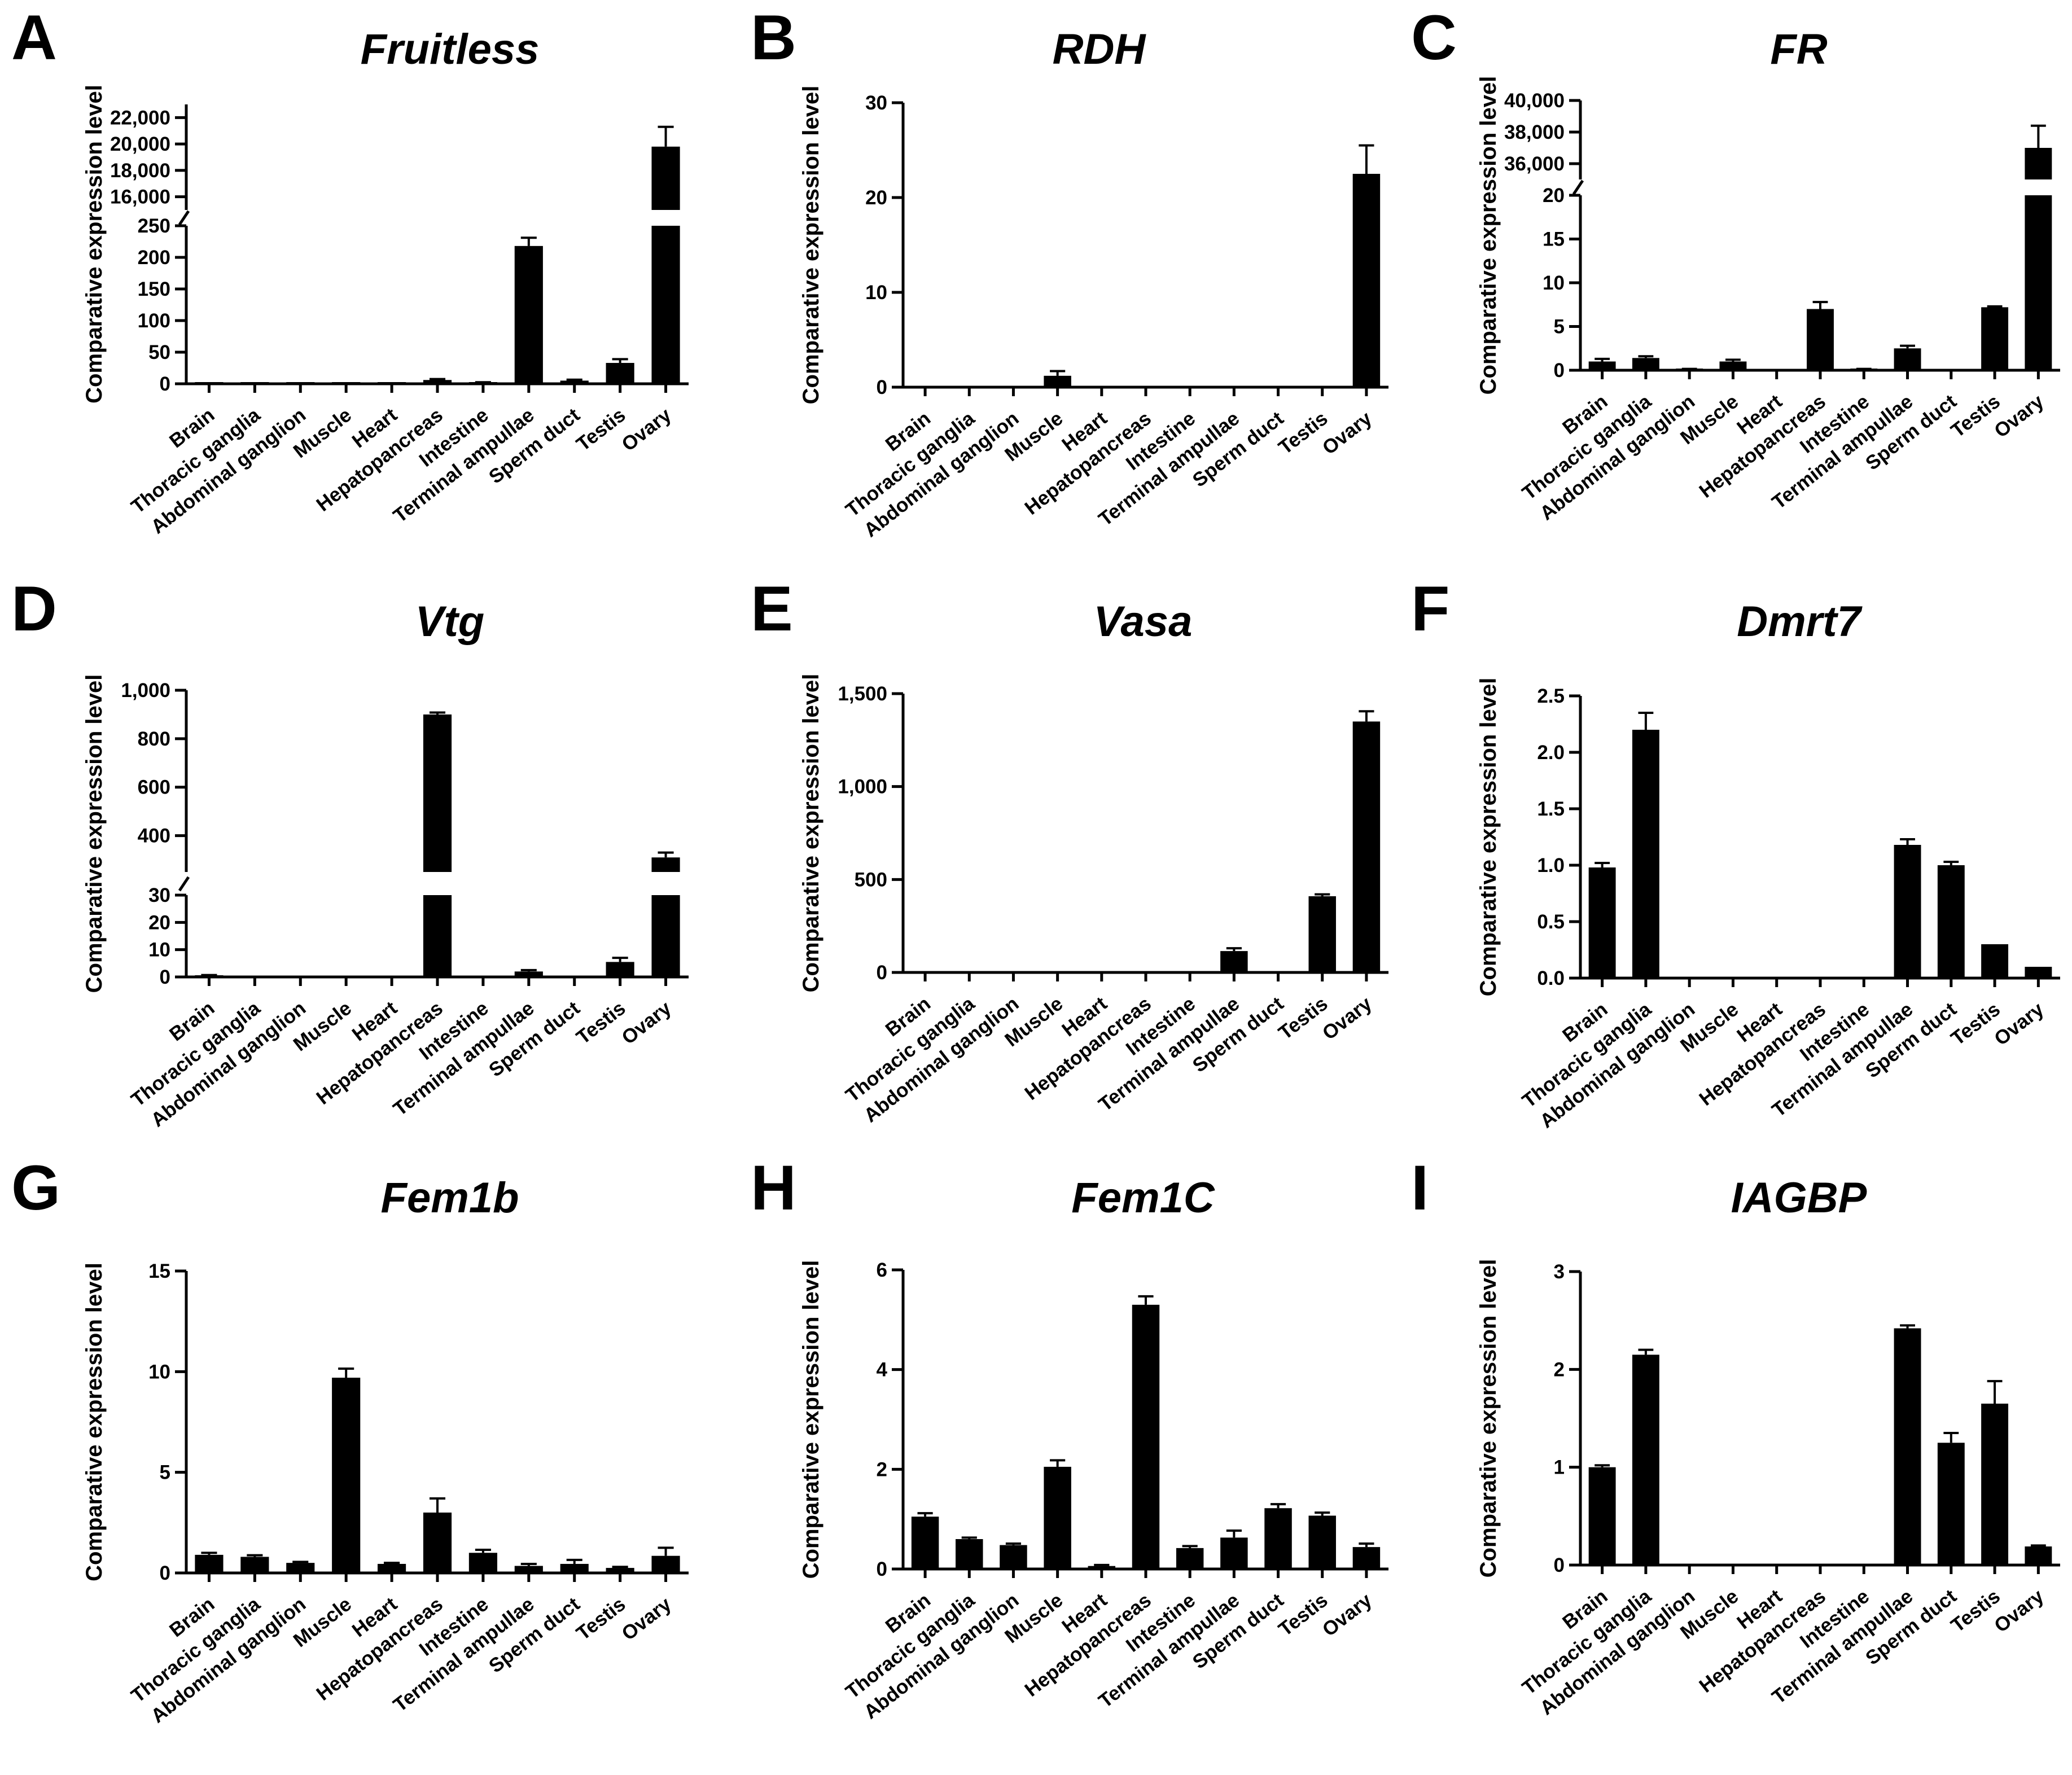 This screenshot has width=2072, height=1775. I want to click on chart-title: Fem1C, so click(1143, 1198).